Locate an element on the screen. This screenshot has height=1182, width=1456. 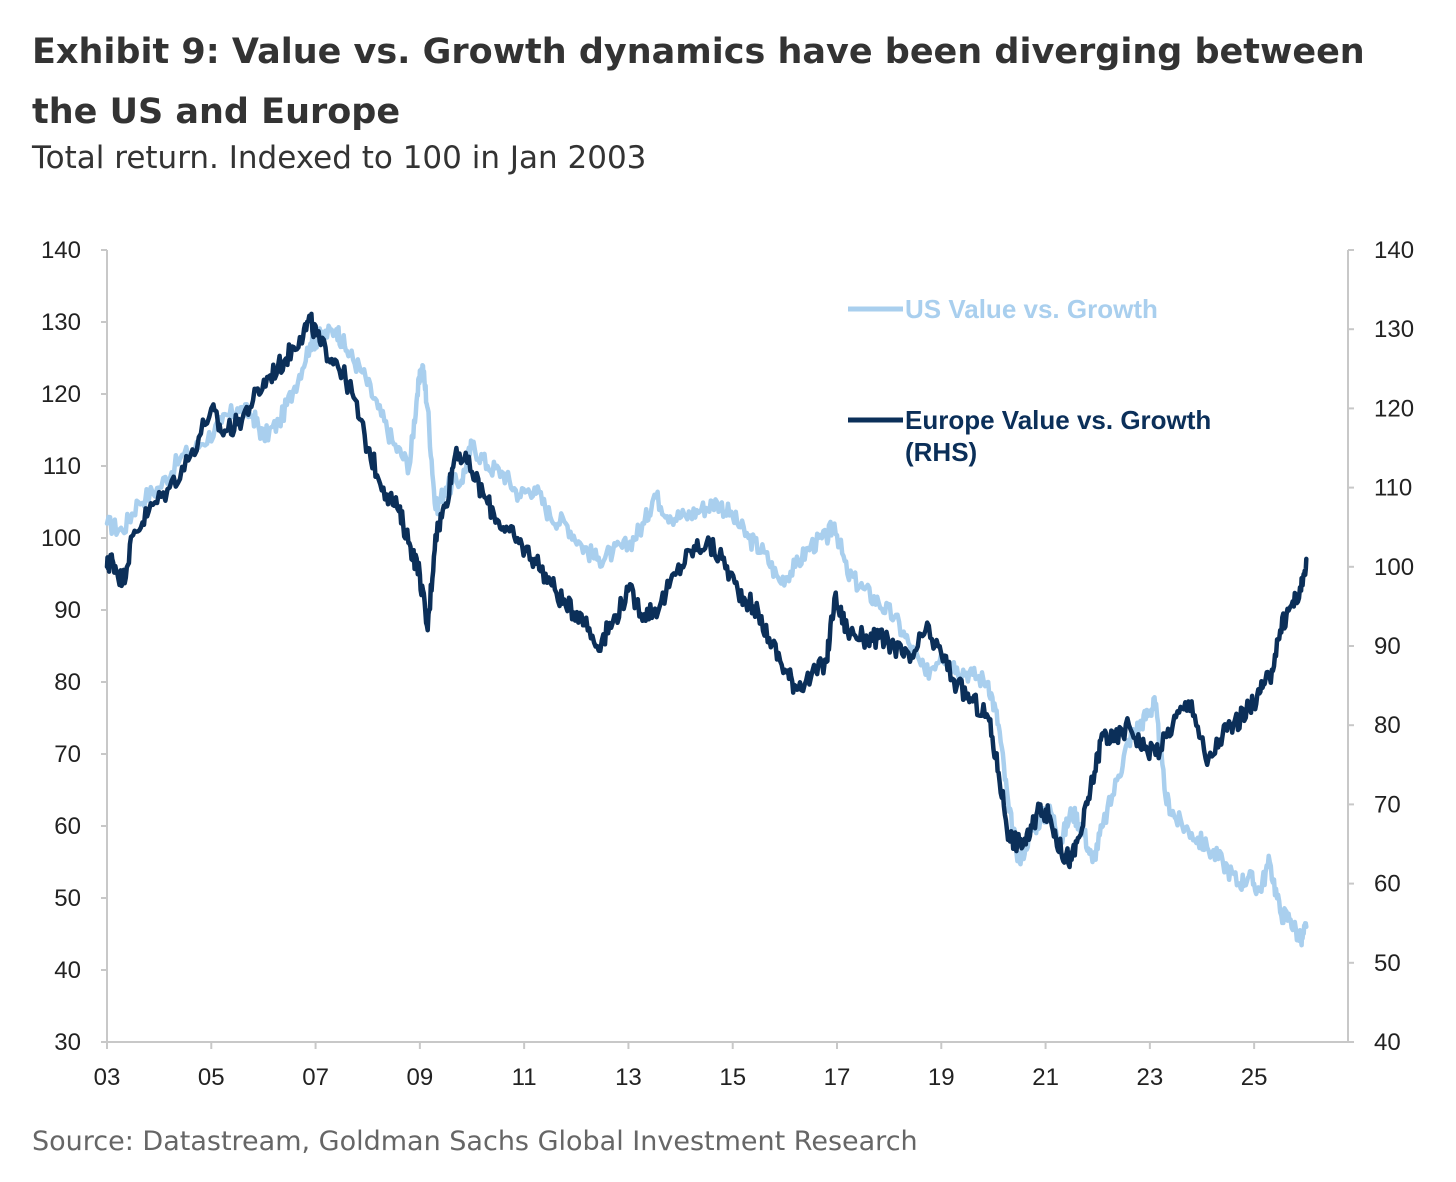
x-tick-label: 23 is located at coordinates (1150, 1077).